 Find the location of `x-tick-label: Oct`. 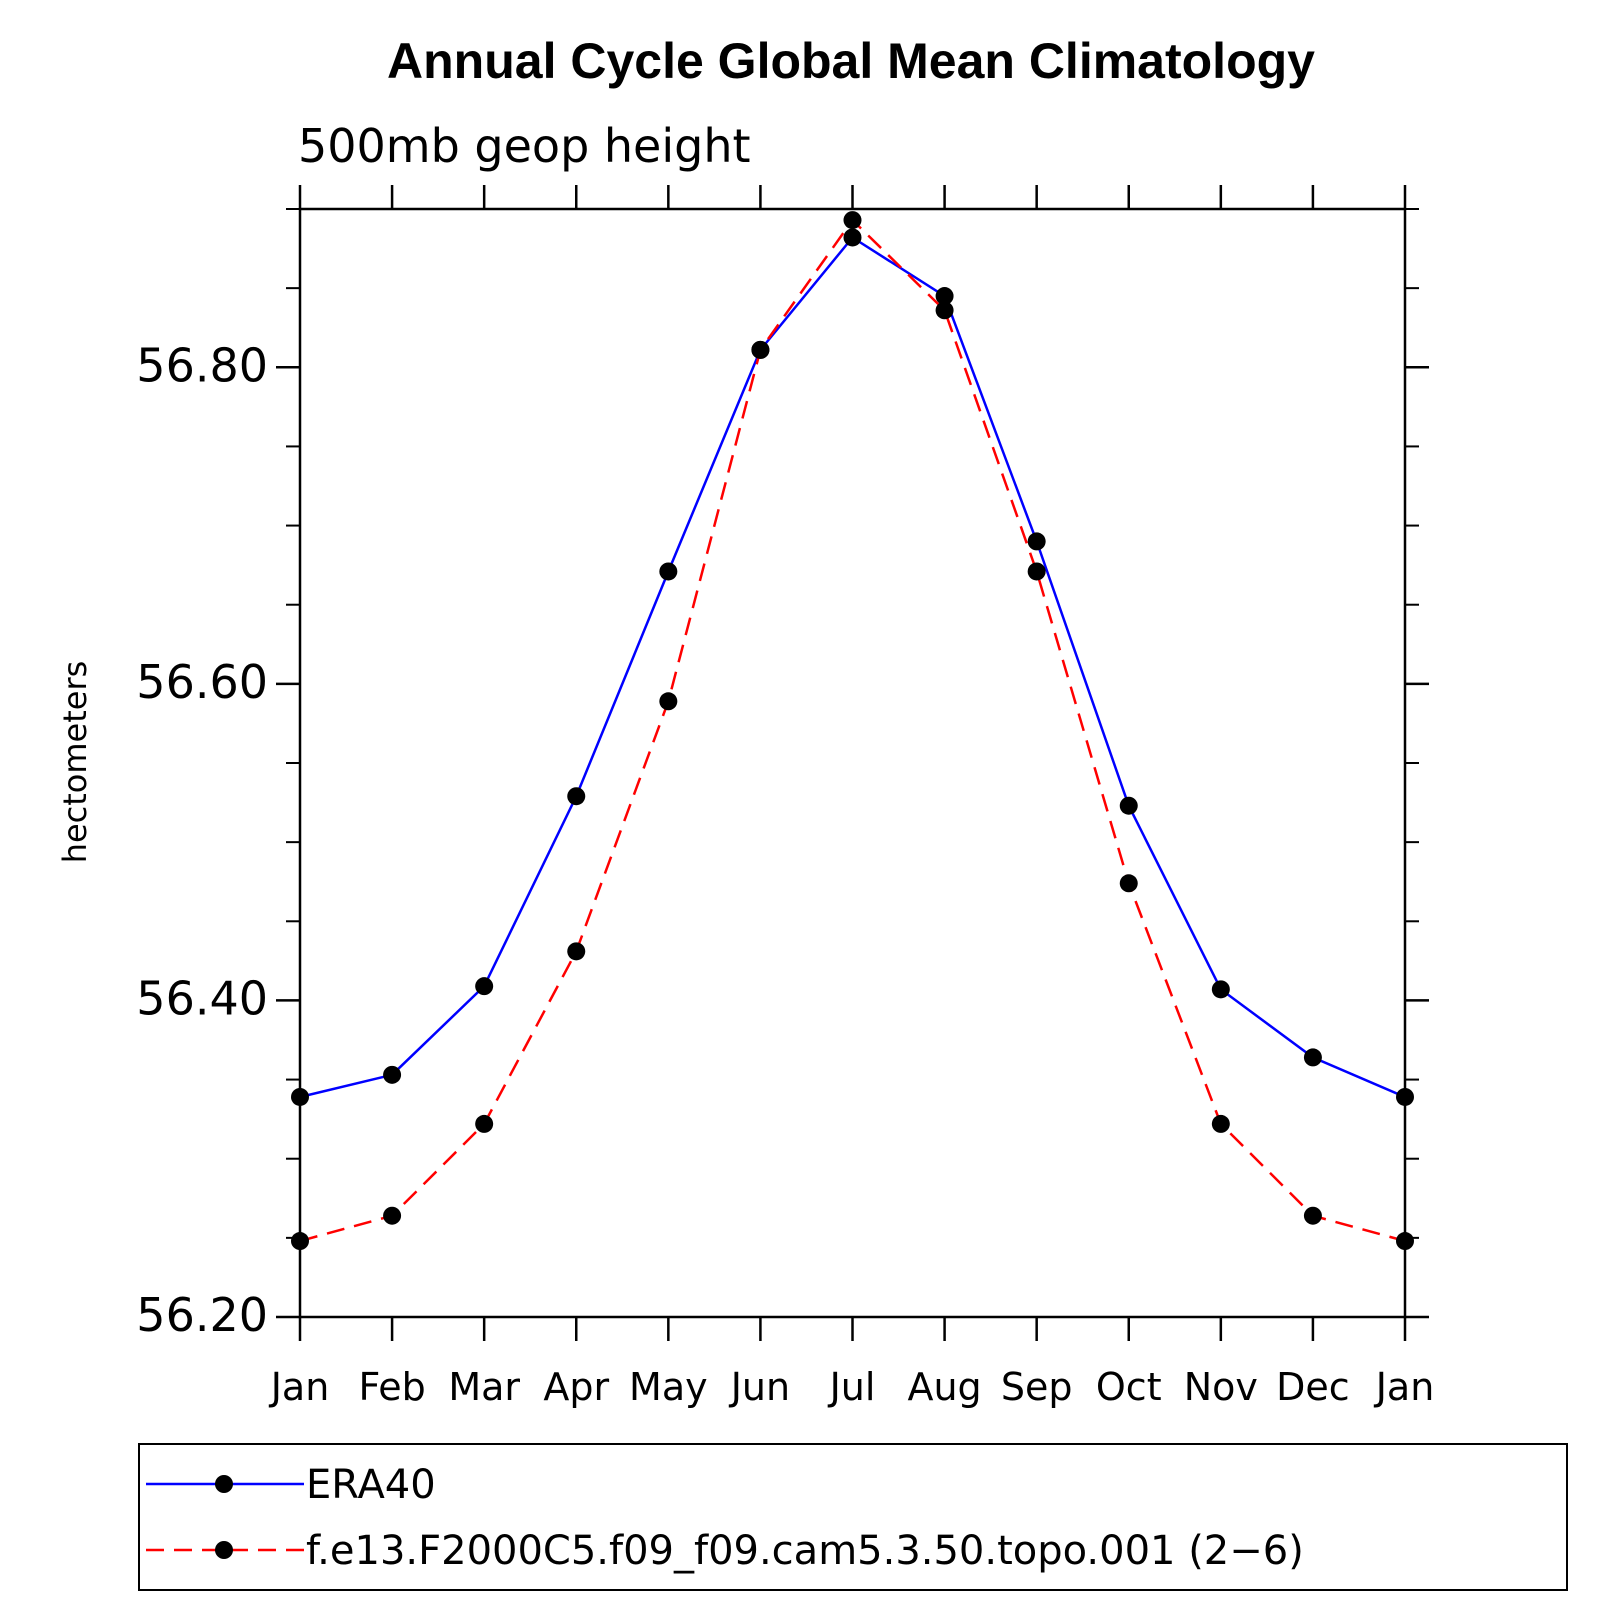

x-tick-label: Oct is located at coordinates (1129, 1387).